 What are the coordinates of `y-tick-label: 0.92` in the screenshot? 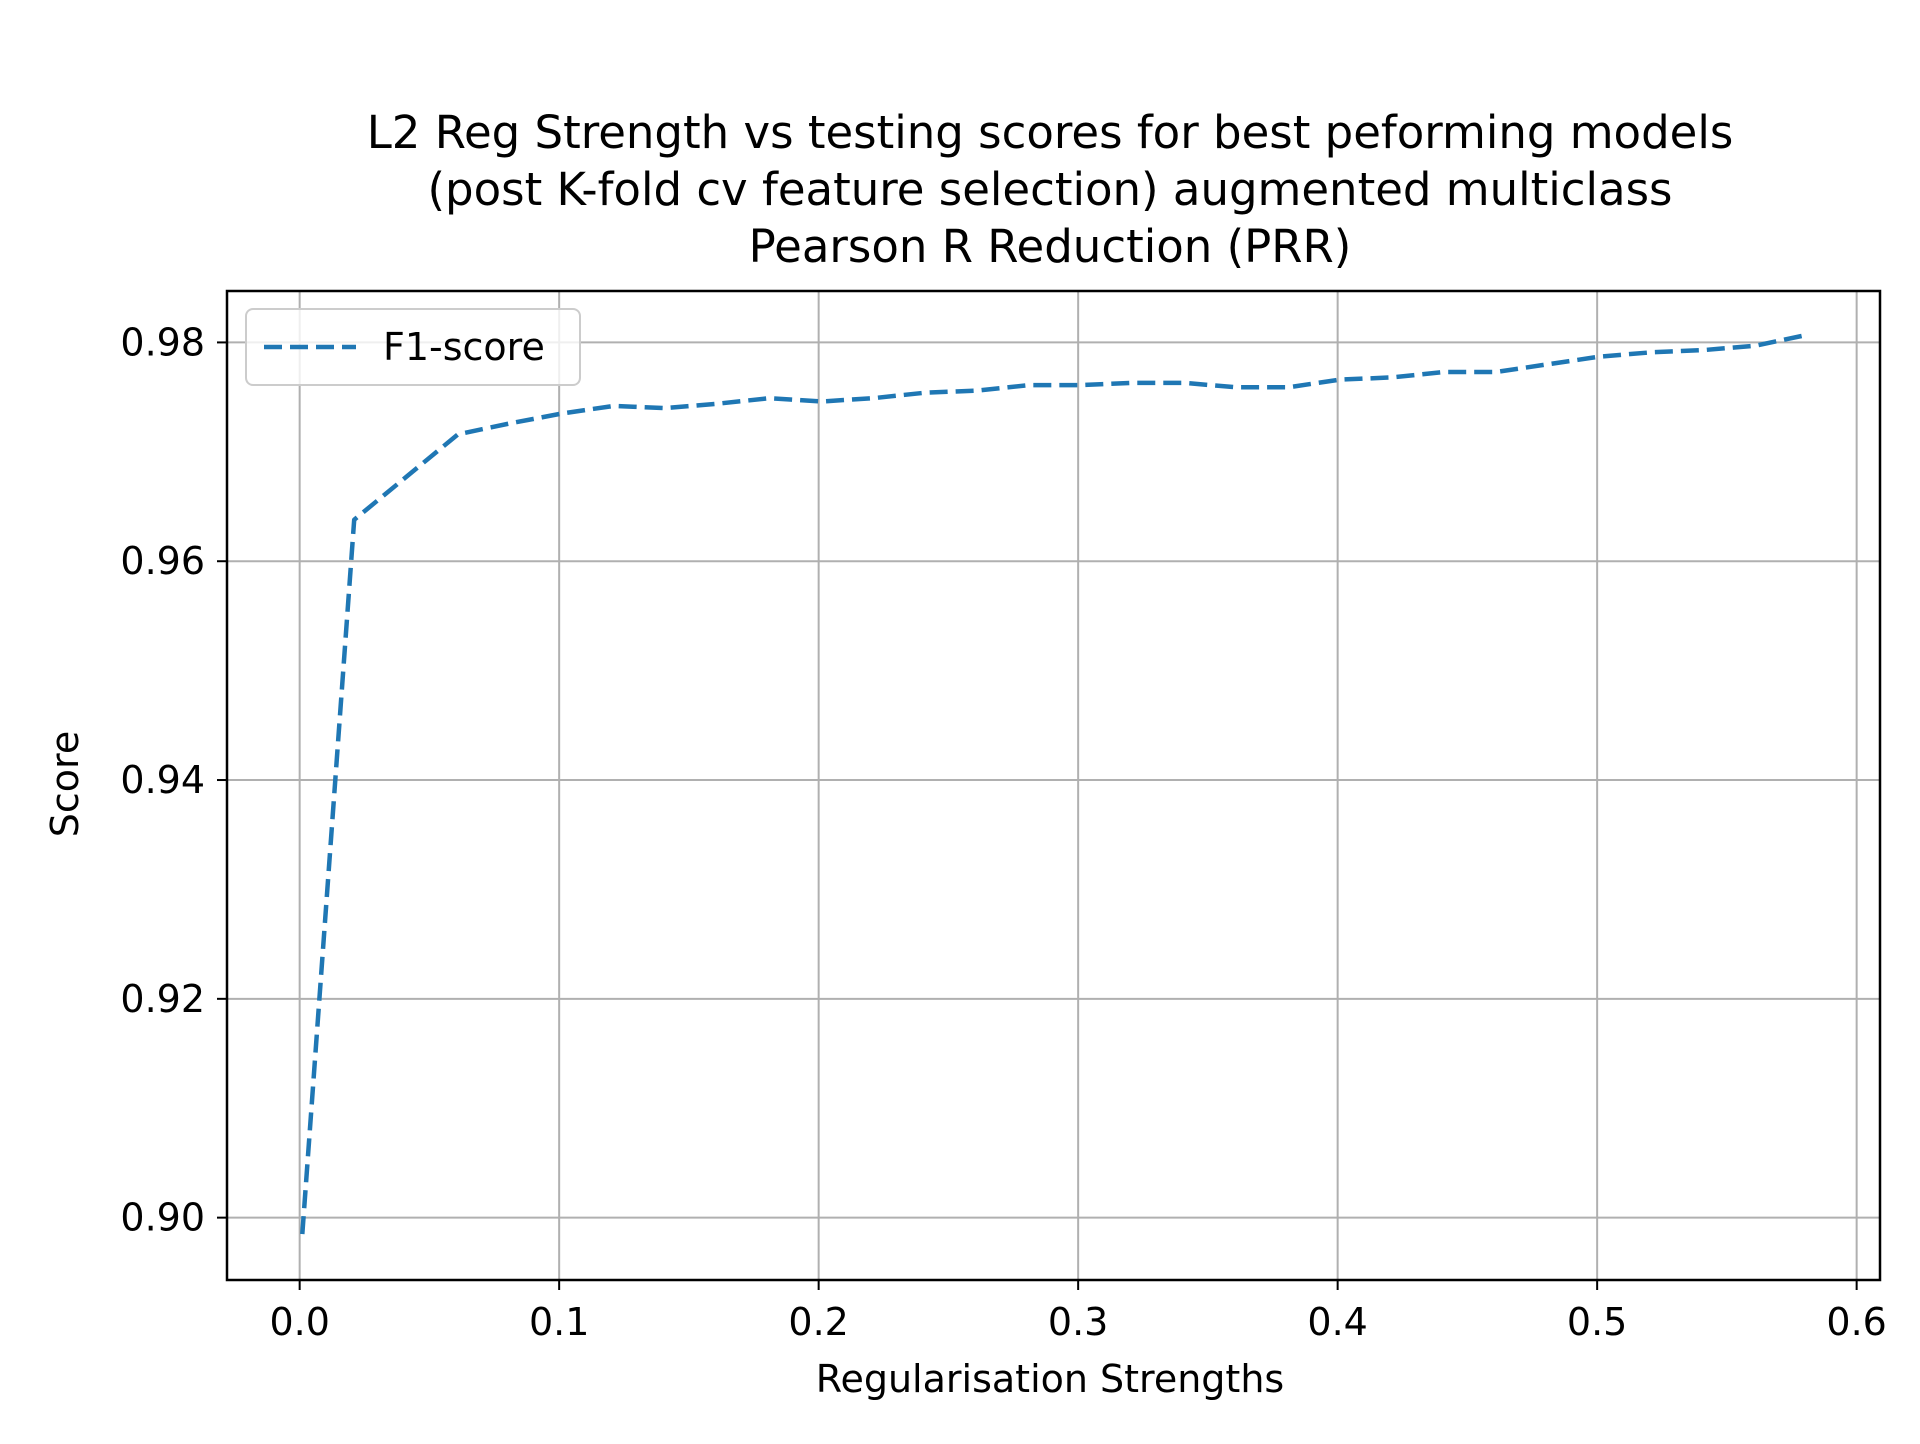 It's located at (162, 999).